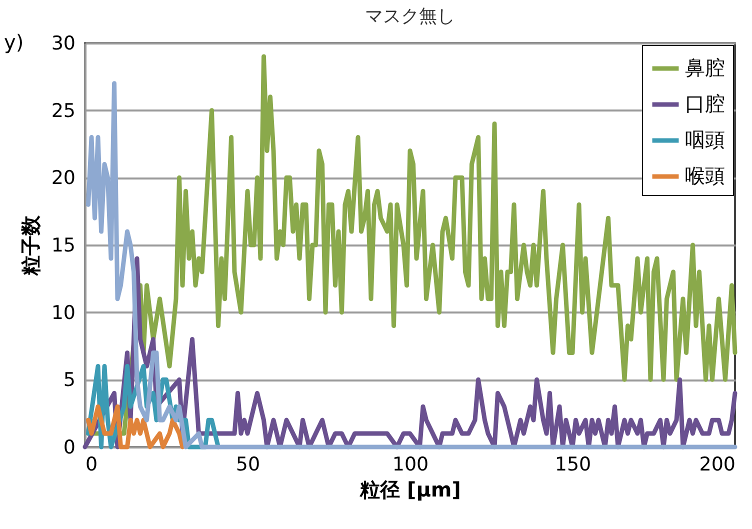 The height and width of the screenshot is (529, 752). I want to click on y-axis-title: 粒子数, so click(30, 245).